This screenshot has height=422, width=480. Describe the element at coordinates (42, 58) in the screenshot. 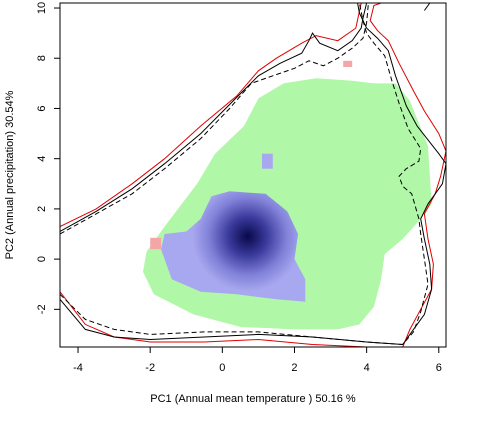

I see `y-tick-label: 8` at that location.